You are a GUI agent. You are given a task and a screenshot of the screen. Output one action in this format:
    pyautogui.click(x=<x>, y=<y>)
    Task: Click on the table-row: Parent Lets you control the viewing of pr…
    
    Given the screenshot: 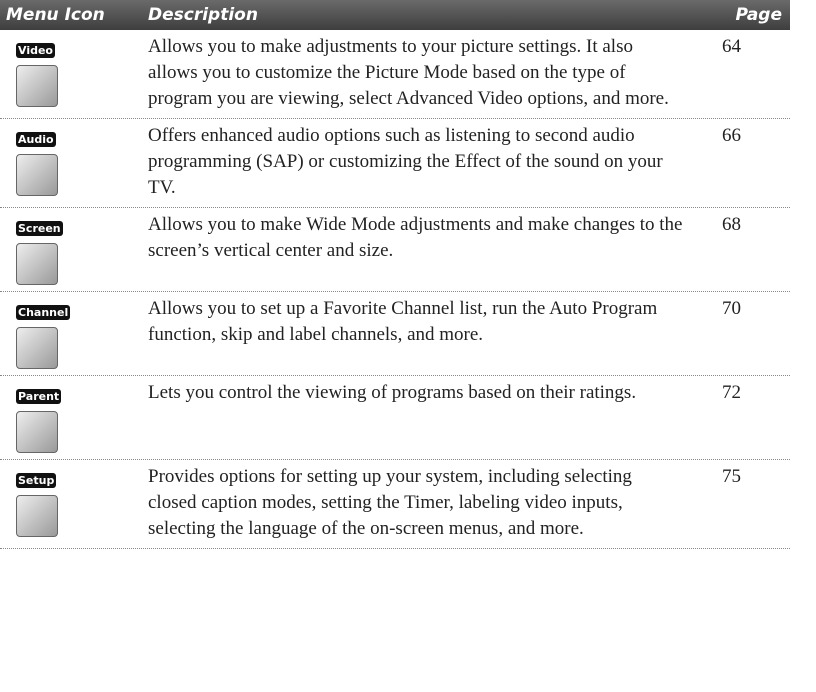 What is the action you would take?
    pyautogui.click(x=395, y=418)
    